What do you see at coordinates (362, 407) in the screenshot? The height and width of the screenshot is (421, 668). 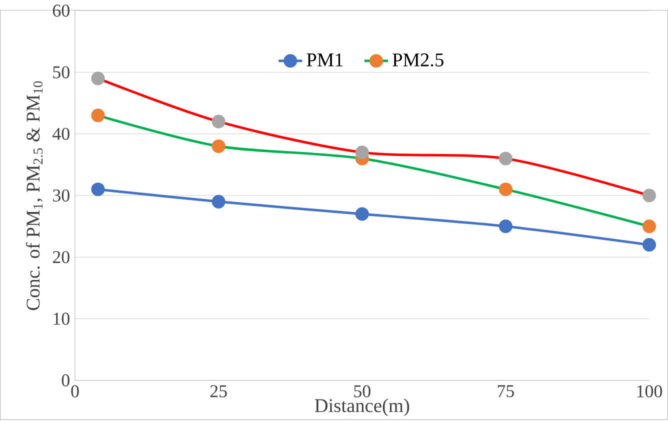 I see `x-axis-title: Distance(m)` at bounding box center [362, 407].